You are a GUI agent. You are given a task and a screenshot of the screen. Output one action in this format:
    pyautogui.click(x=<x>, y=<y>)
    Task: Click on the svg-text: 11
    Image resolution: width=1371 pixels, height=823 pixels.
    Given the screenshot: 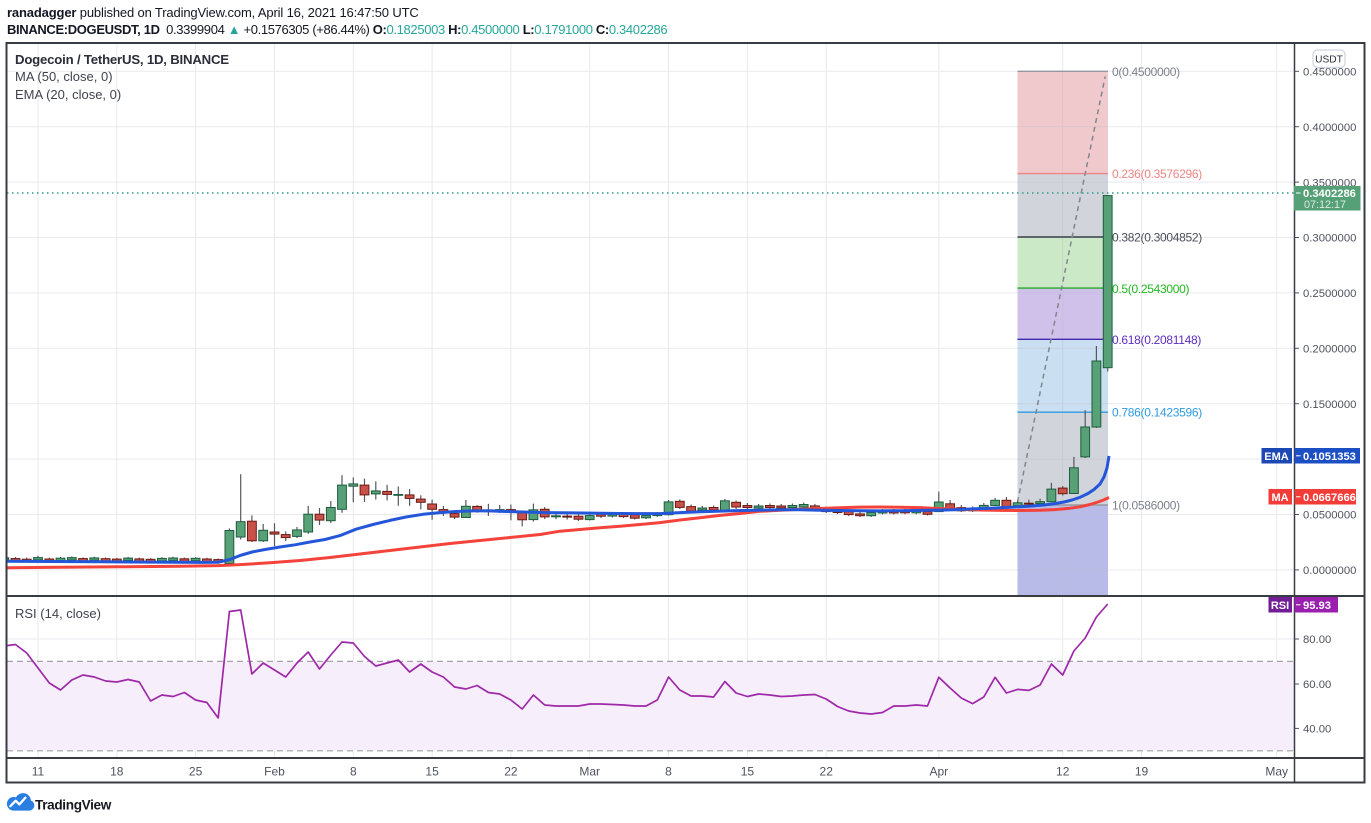 What is the action you would take?
    pyautogui.click(x=38, y=772)
    